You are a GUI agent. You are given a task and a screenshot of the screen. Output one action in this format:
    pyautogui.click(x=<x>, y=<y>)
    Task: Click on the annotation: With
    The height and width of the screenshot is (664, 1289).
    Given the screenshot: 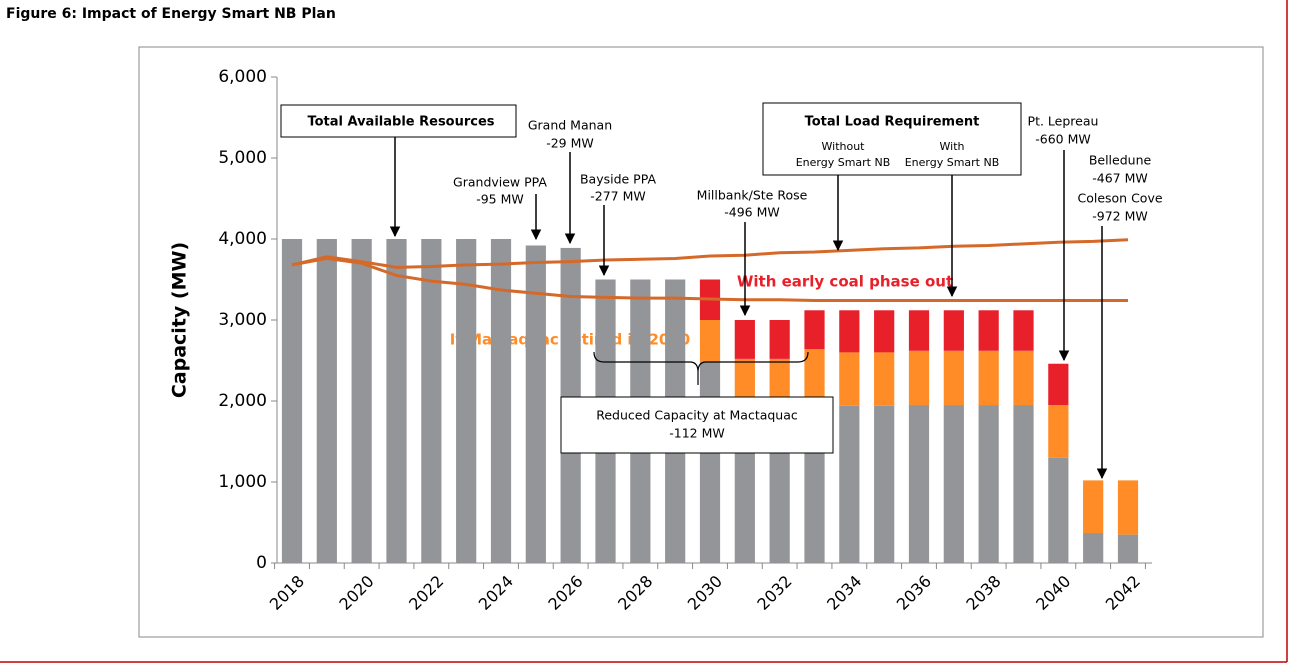 What is the action you would take?
    pyautogui.click(x=952, y=146)
    